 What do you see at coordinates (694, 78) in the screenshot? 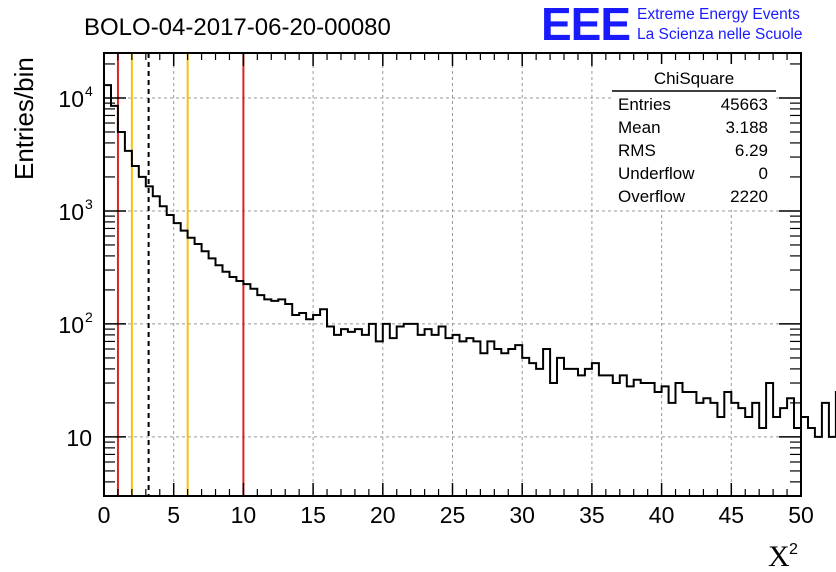
I see `stats-box-title: ChiSquare` at bounding box center [694, 78].